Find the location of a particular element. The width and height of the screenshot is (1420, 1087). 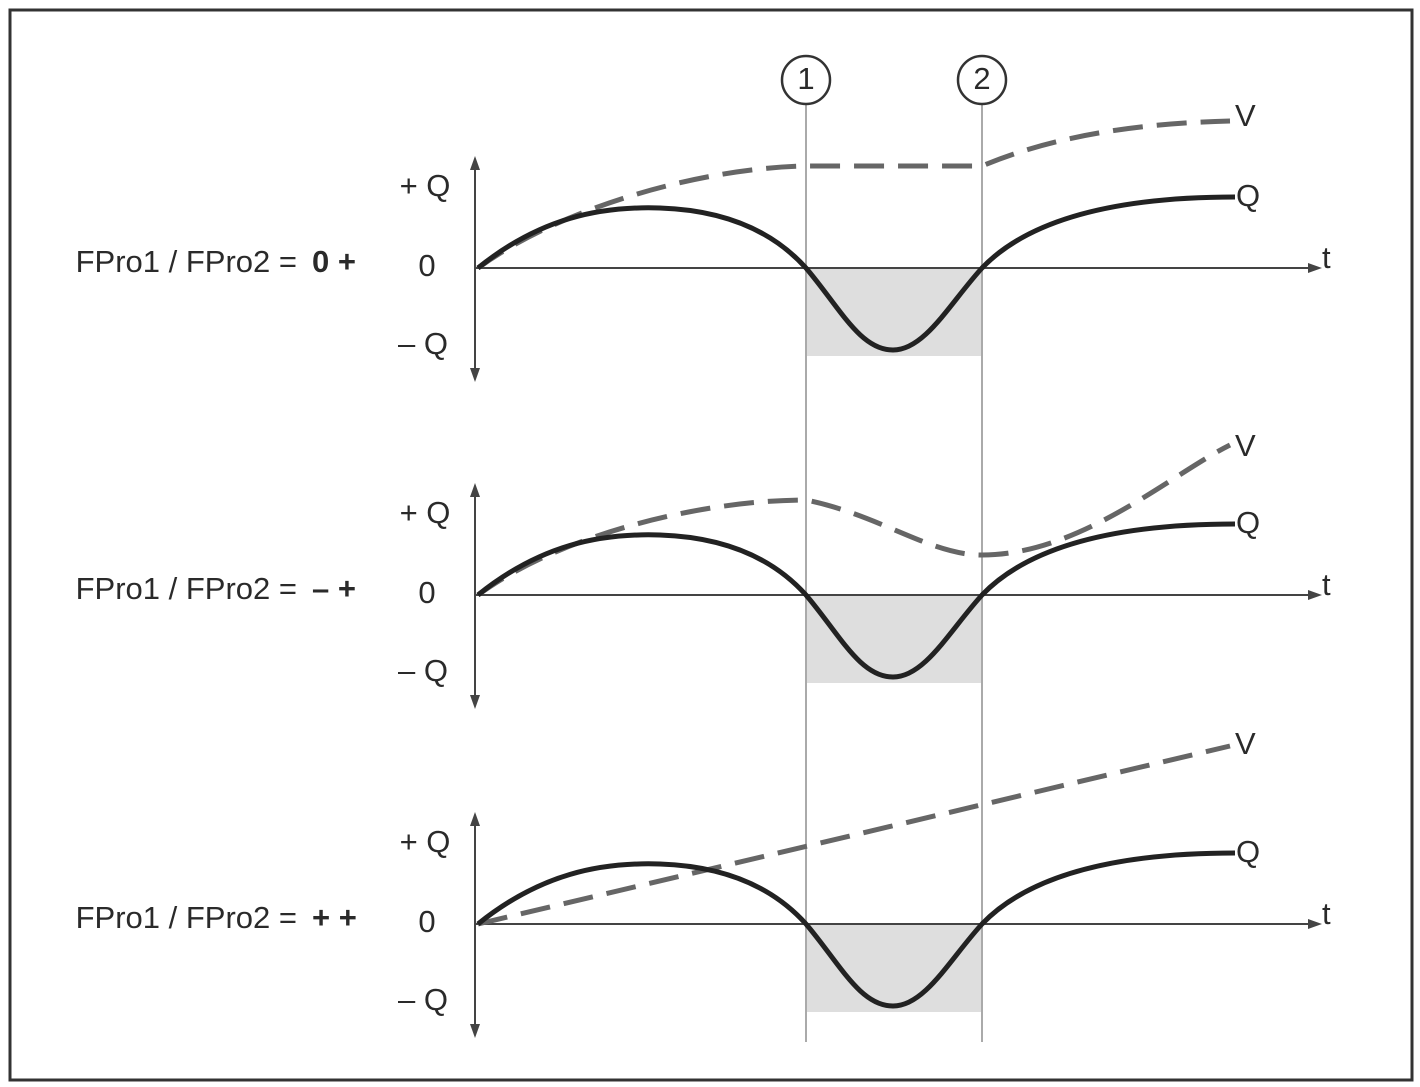

setting-value: + + is located at coordinates (334, 917).